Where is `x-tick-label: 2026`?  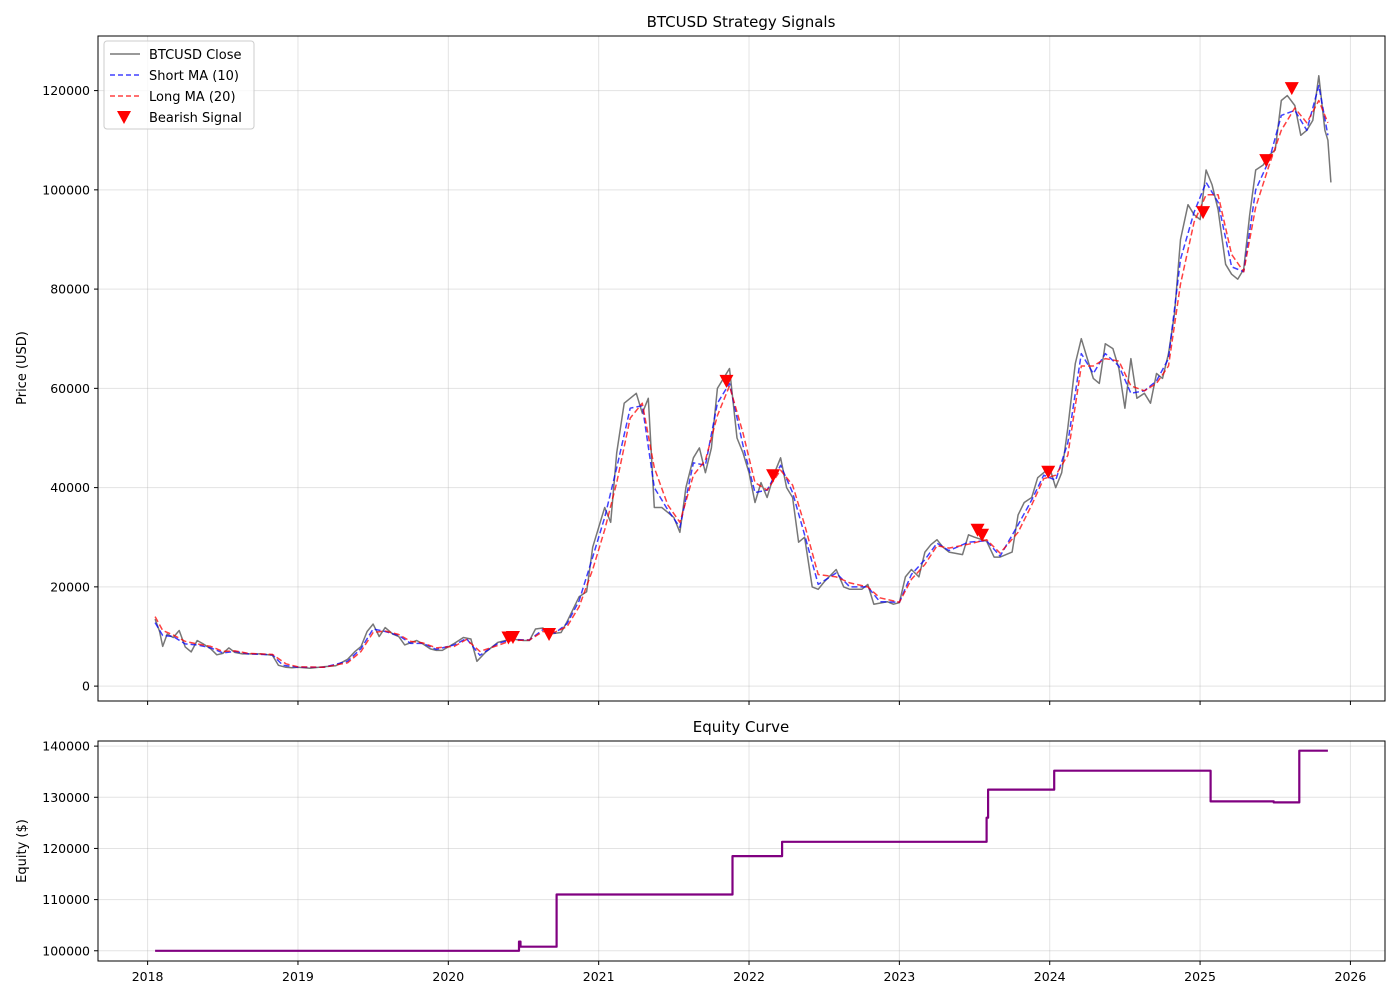 x-tick-label: 2026 is located at coordinates (1351, 976).